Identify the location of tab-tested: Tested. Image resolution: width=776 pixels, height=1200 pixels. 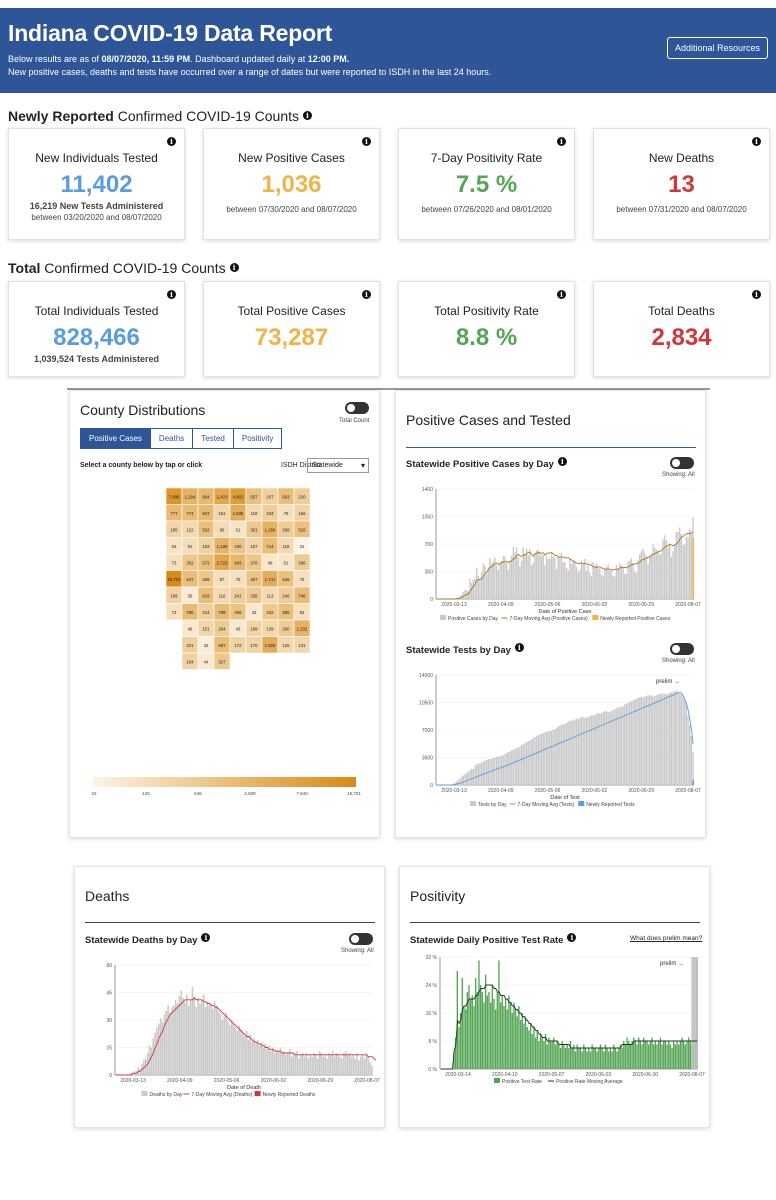
(213, 438).